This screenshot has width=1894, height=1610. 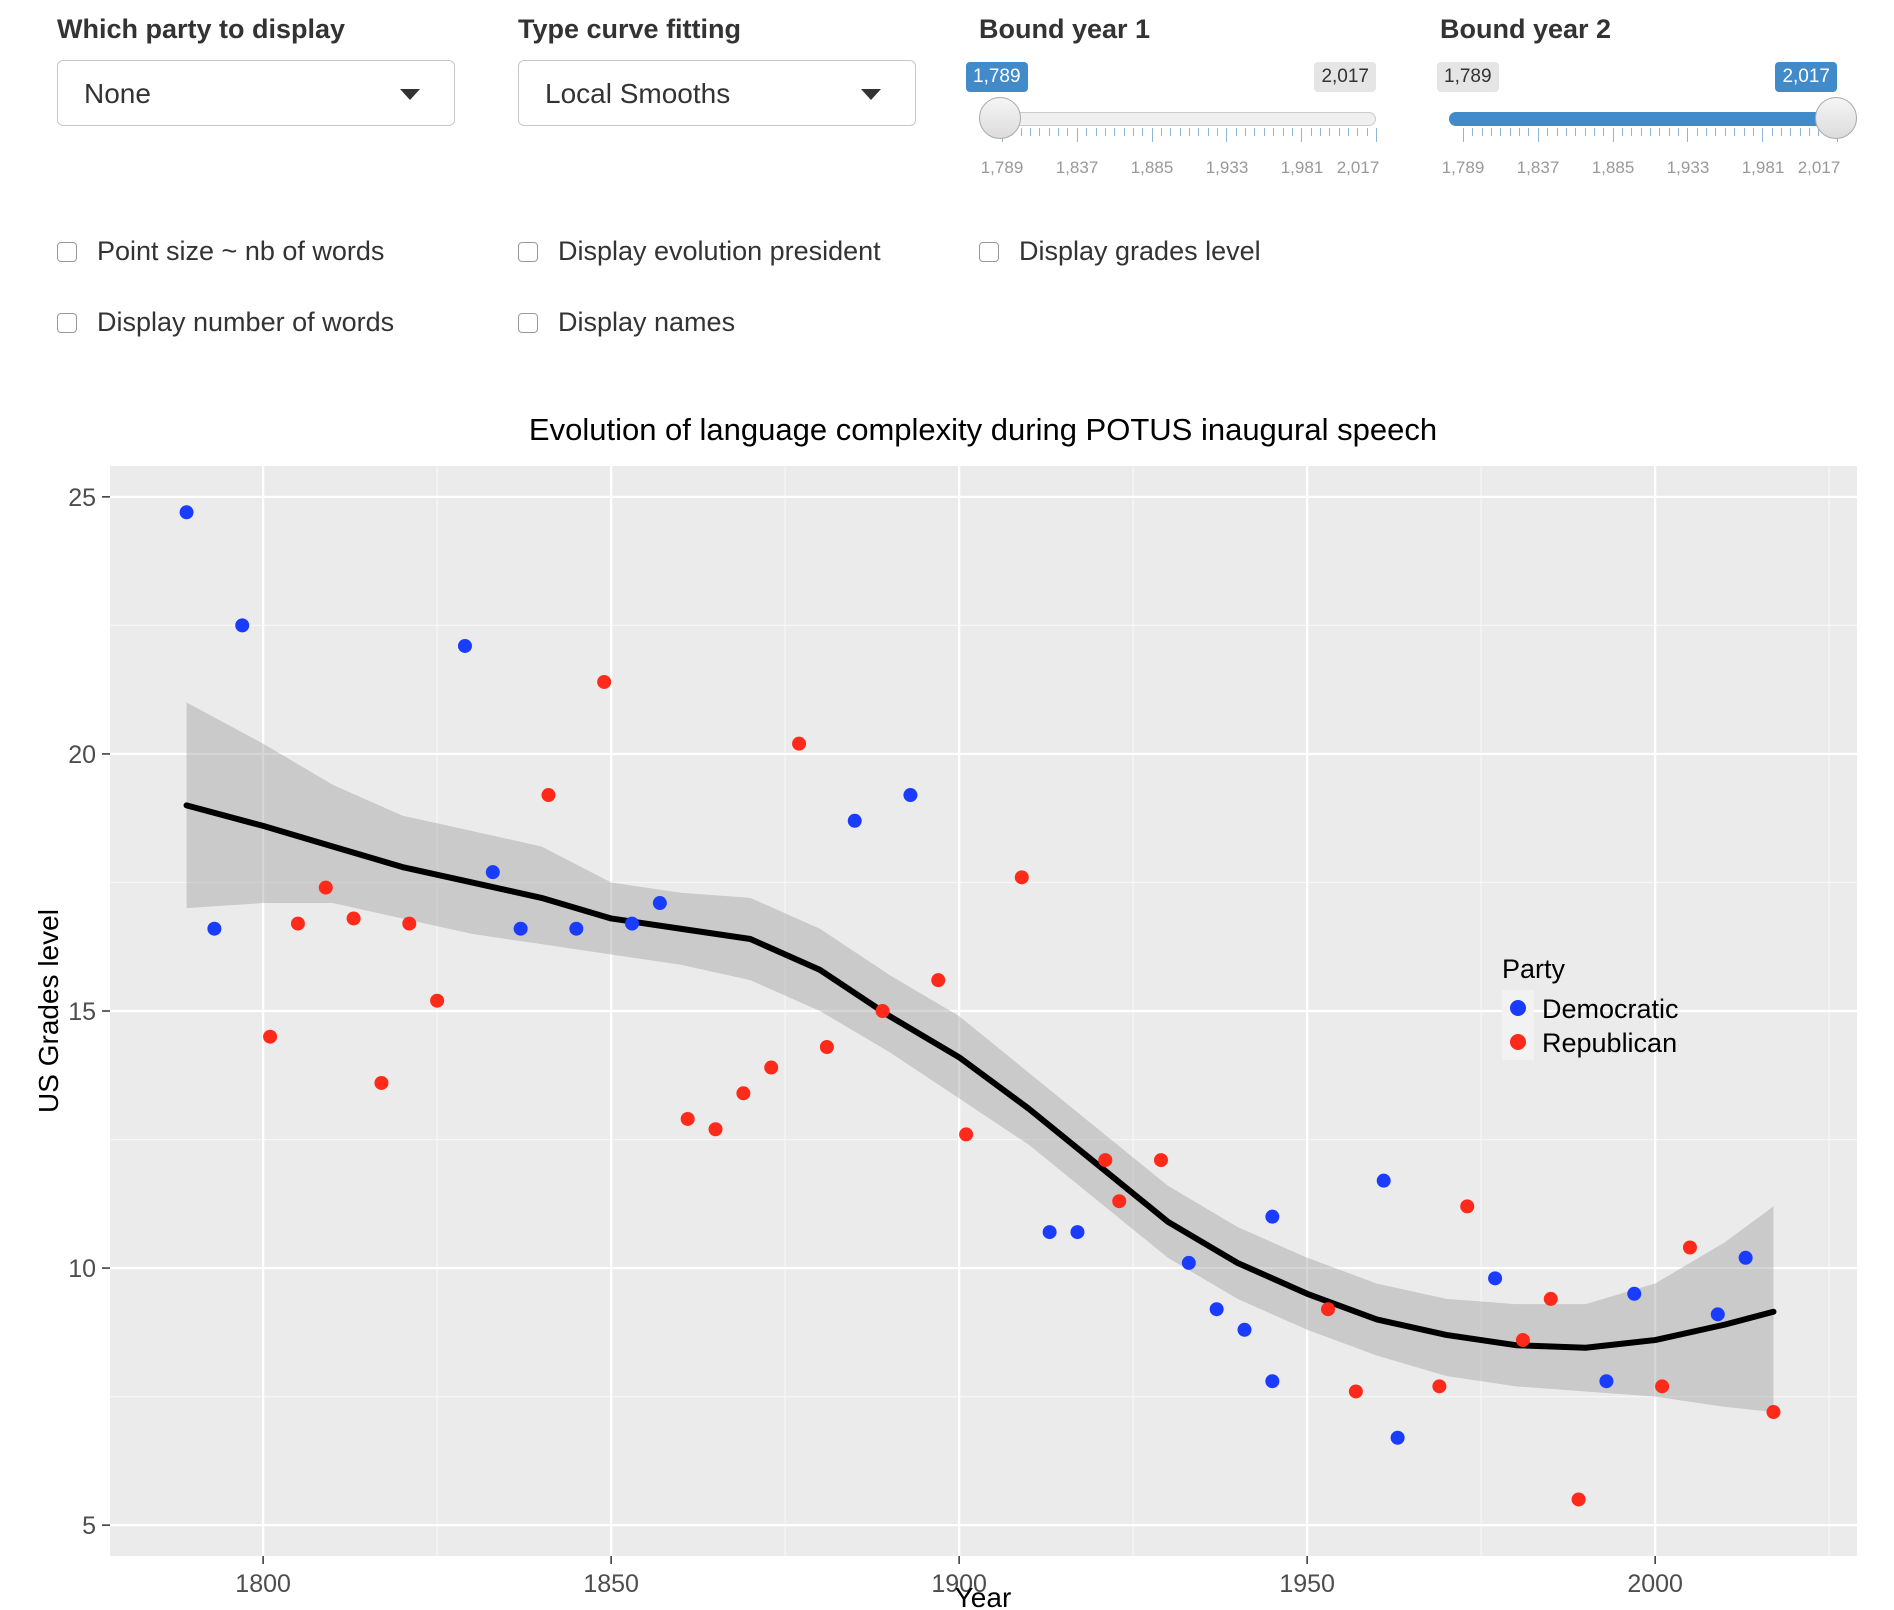 What do you see at coordinates (256, 93) in the screenshot?
I see `party-select: None` at bounding box center [256, 93].